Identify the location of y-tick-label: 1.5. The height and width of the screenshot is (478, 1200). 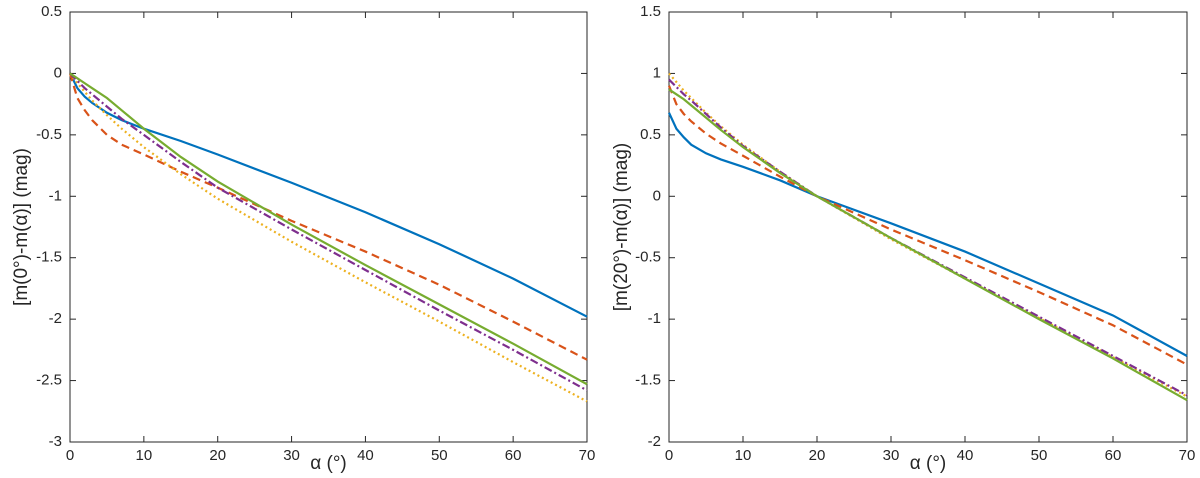
(650, 11).